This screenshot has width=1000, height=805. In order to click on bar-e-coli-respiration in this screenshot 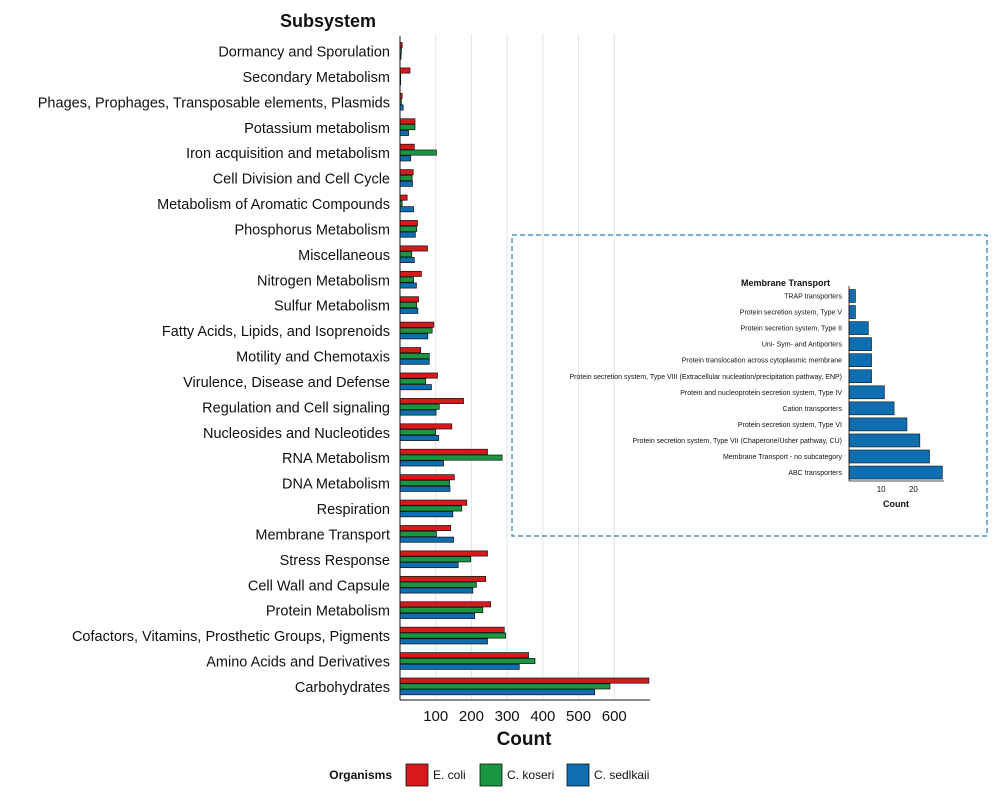, I will do `click(433, 502)`.